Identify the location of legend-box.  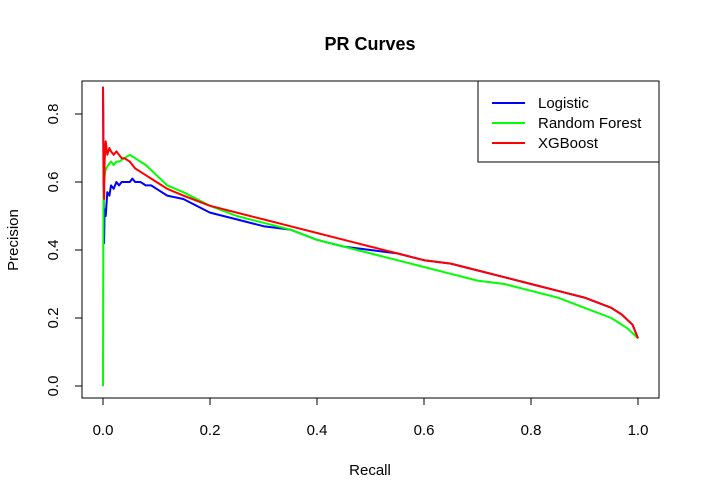
(568, 121).